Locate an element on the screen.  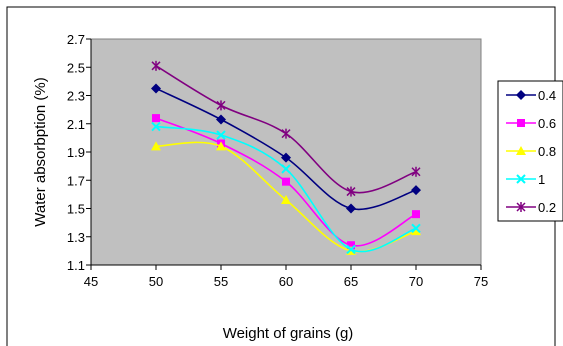
legend-label: 1 is located at coordinates (541, 179).